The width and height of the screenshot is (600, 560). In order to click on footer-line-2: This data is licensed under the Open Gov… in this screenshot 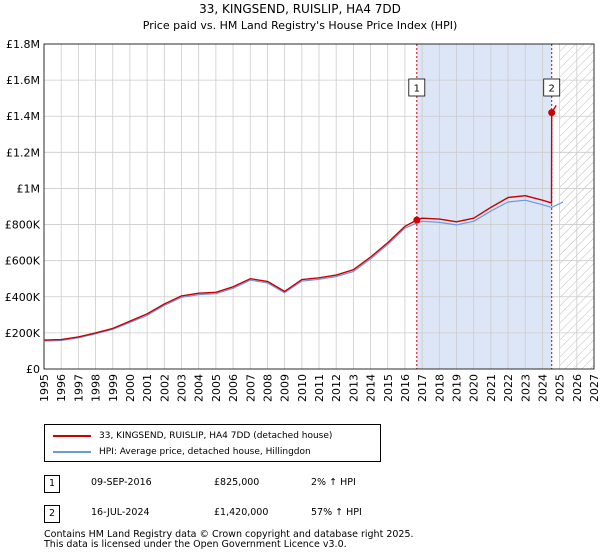, I will do `click(195, 544)`.